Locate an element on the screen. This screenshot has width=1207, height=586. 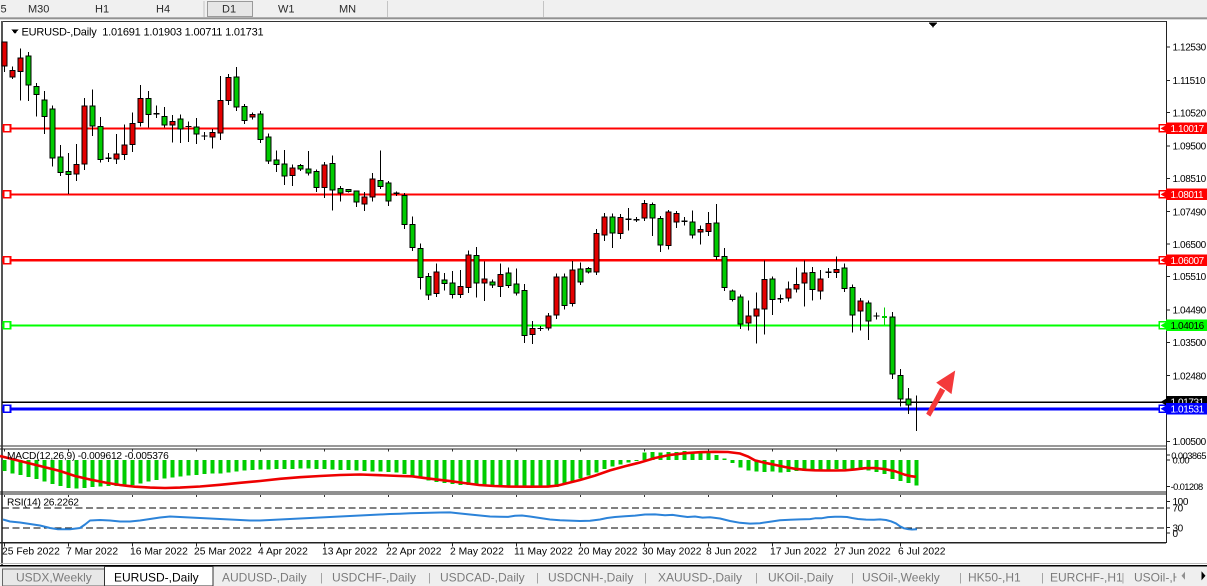
svg-text: 1.03500 is located at coordinates (1190, 343).